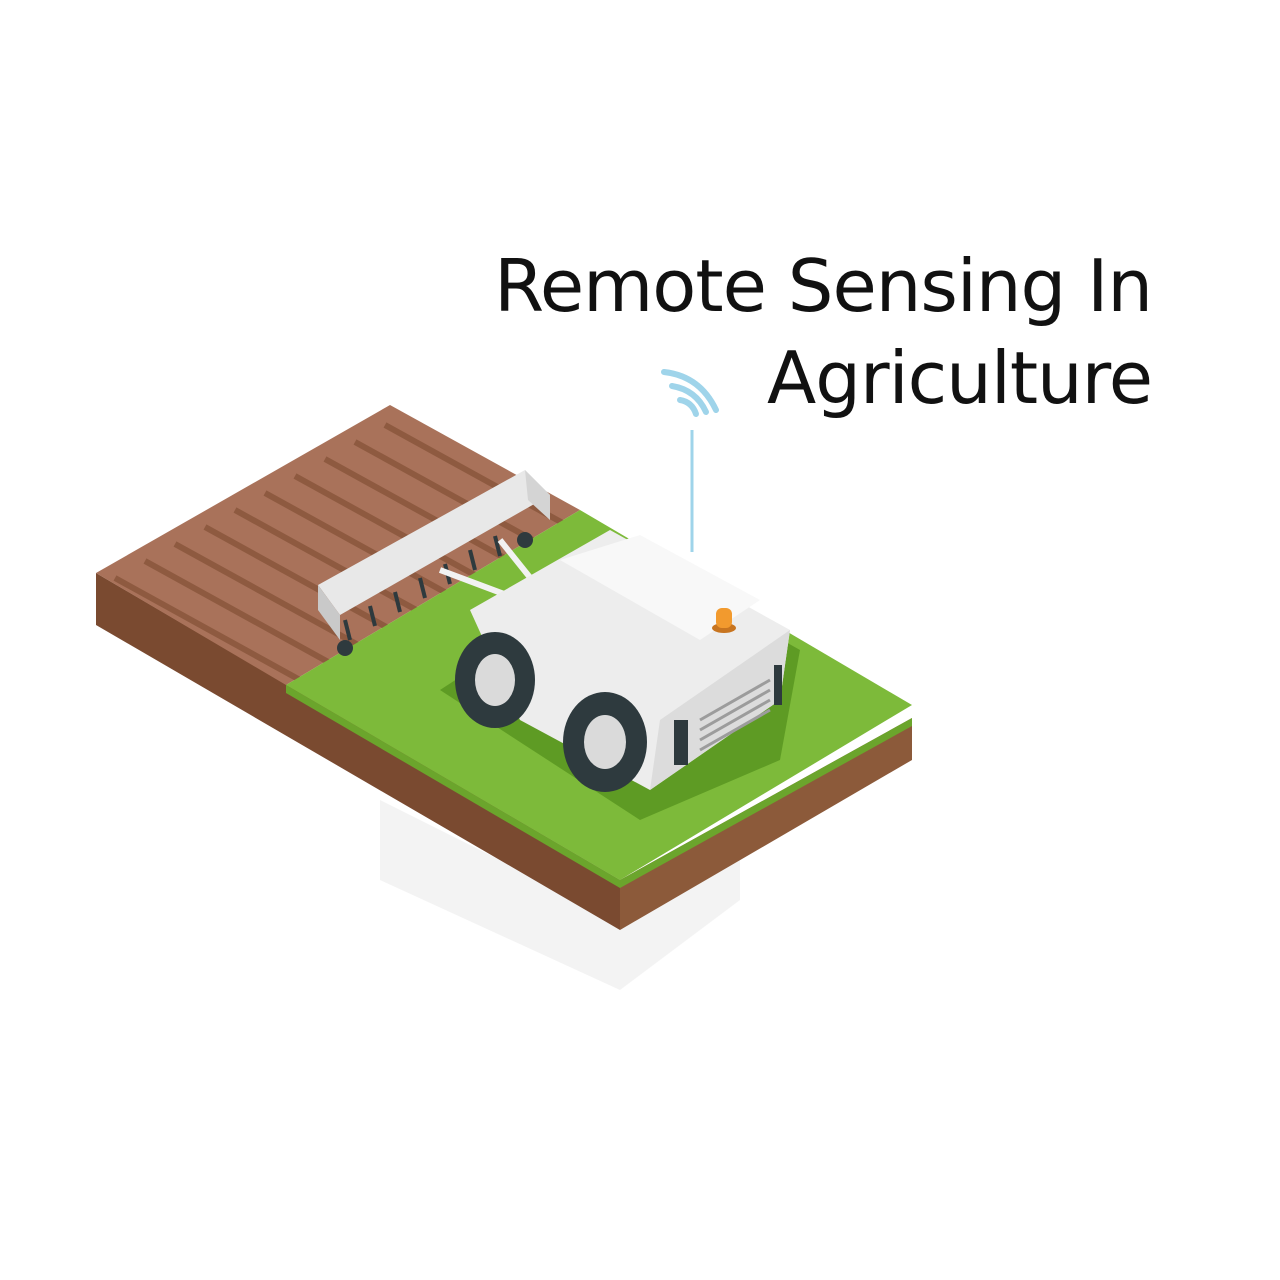  What do you see at coordinates (622, 661) in the screenshot?
I see `farm-robot` at bounding box center [622, 661].